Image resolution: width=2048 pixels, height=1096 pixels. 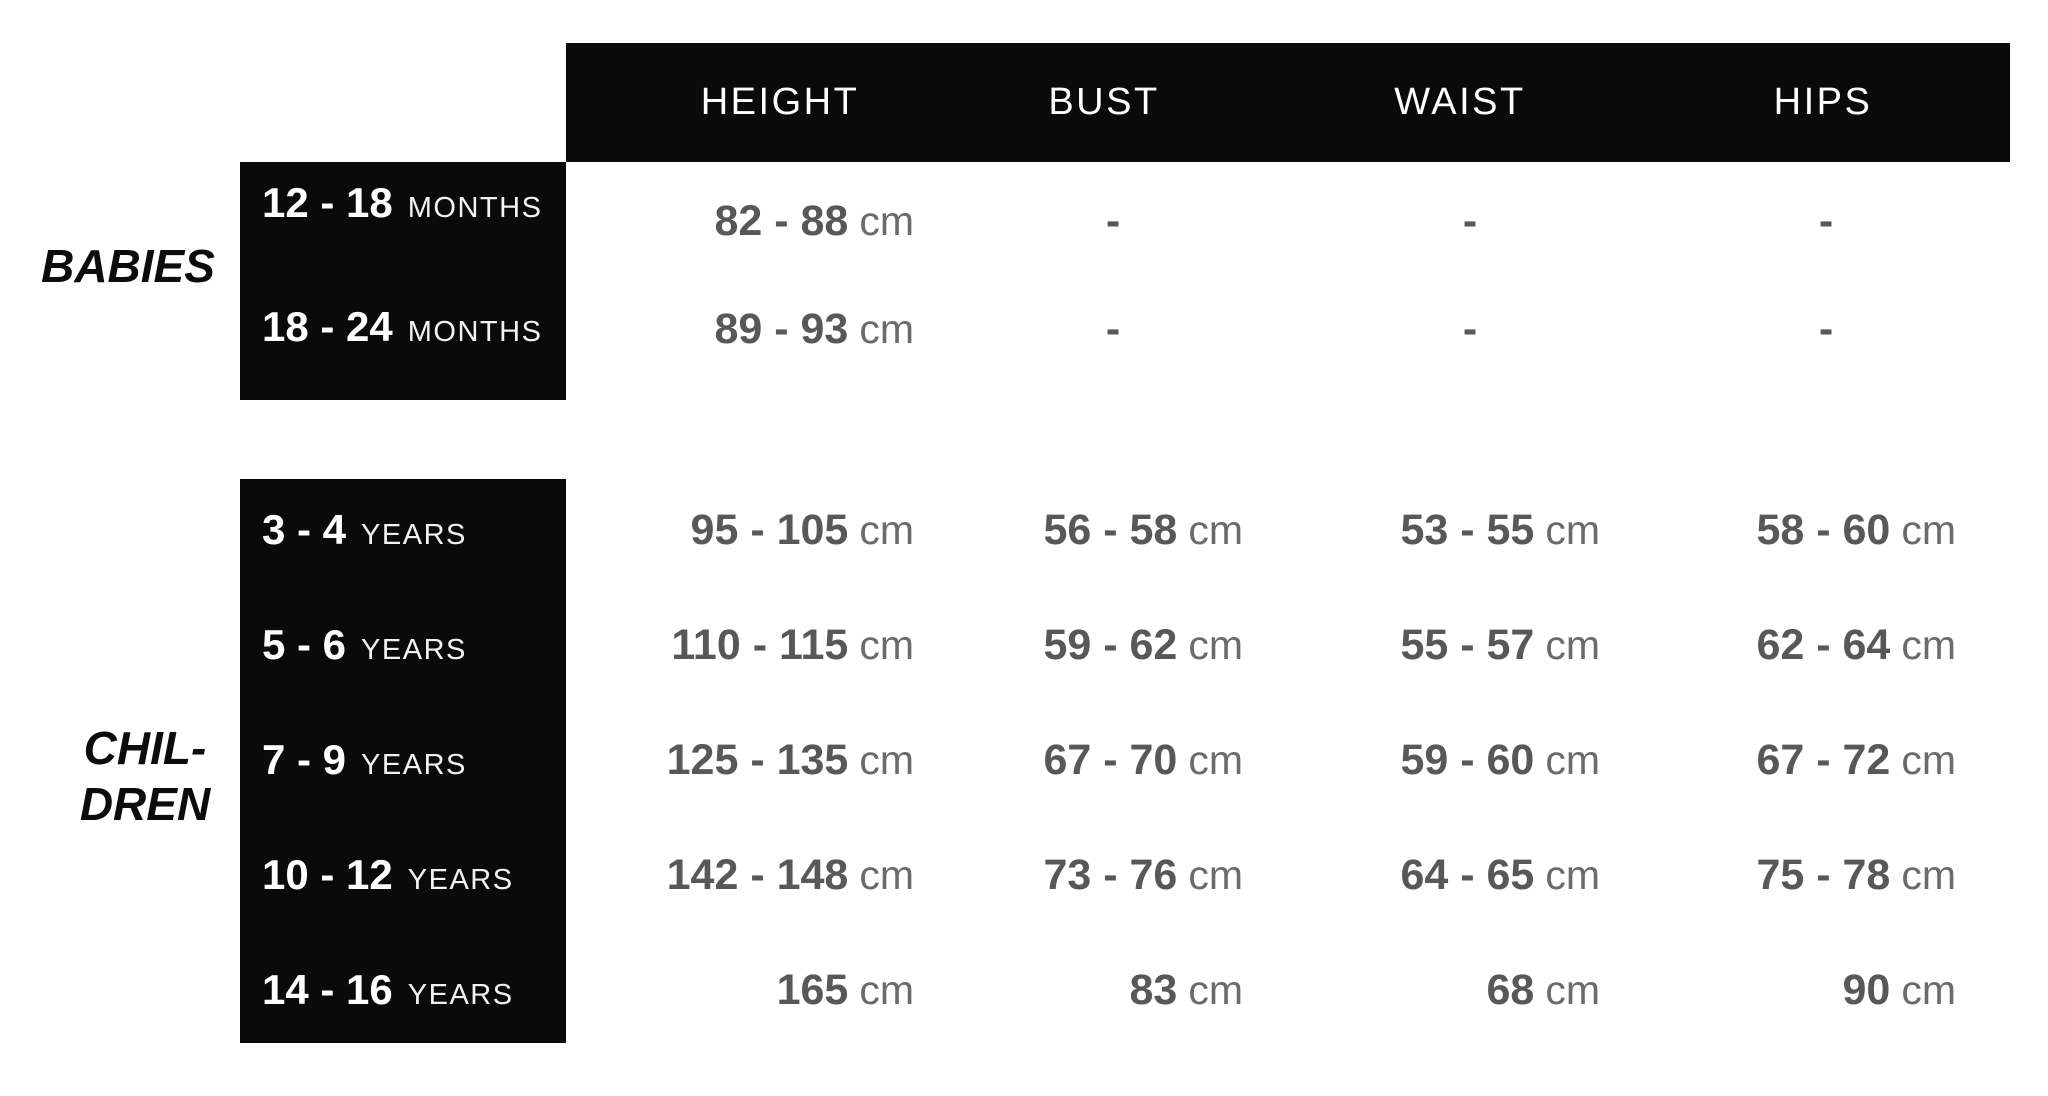 I want to click on height-cell: 110 - 115 cm, so click(x=754, y=645).